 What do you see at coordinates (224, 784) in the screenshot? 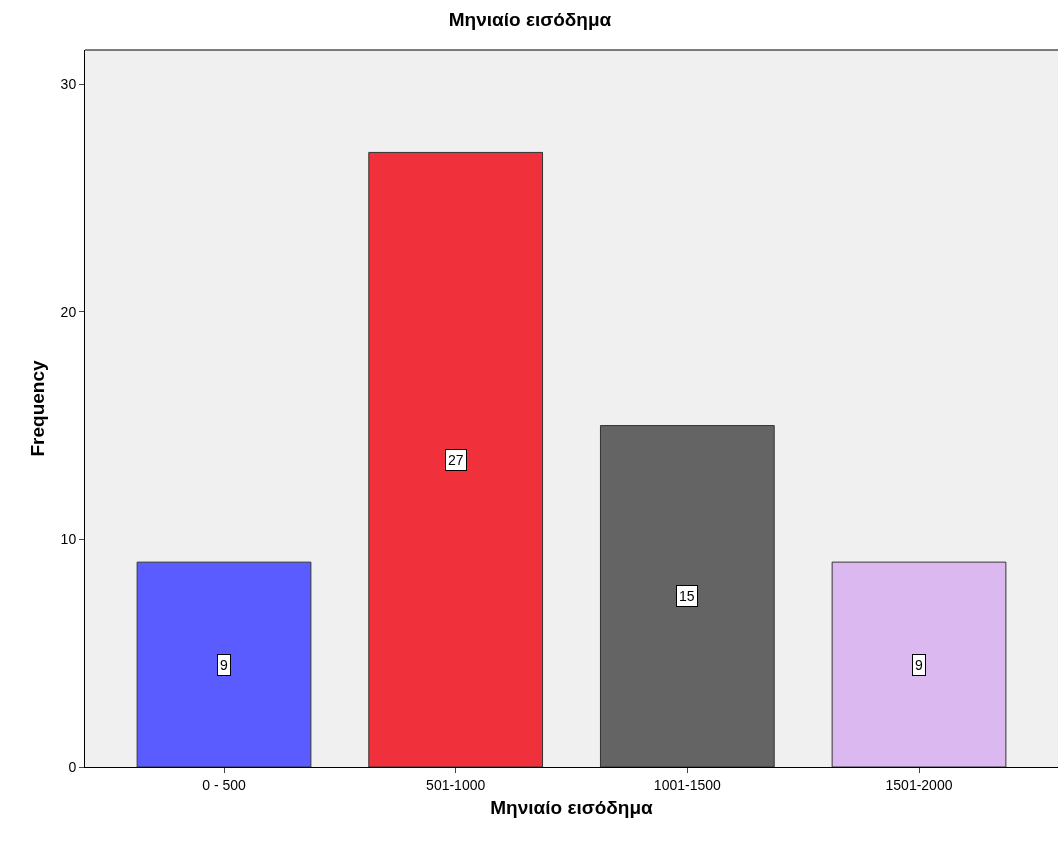
I see `x-tick-label: 0 - 500` at bounding box center [224, 784].